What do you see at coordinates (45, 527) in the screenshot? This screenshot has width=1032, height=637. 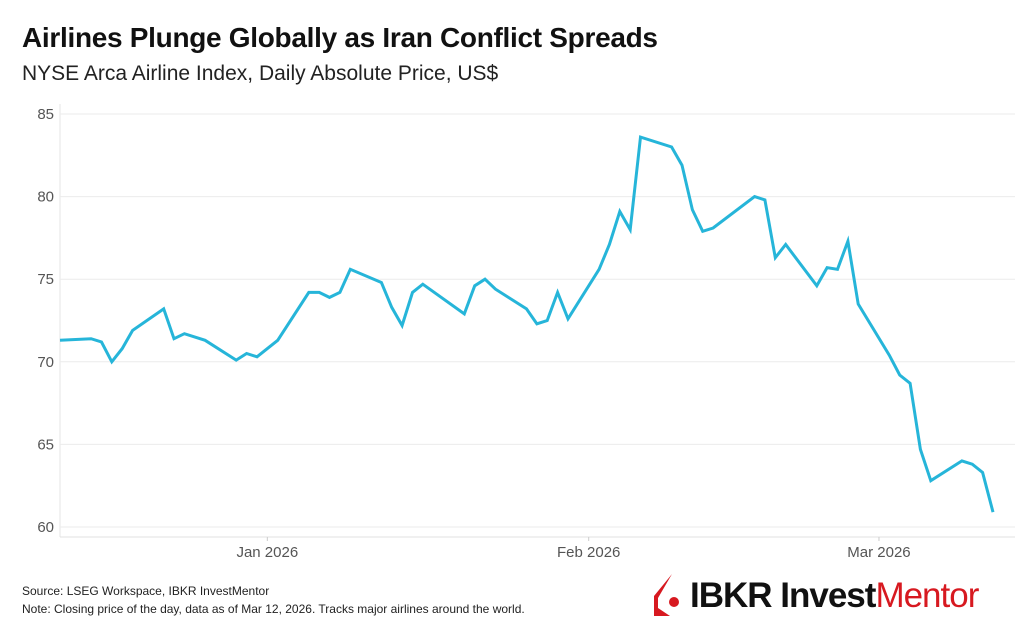 I see `y-tick-label: 60` at bounding box center [45, 527].